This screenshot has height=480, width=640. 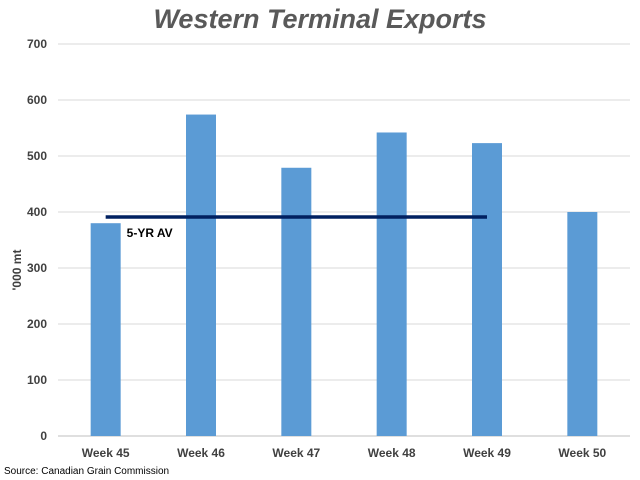 What do you see at coordinates (201, 453) in the screenshot?
I see `x-tick-label: Week 46` at bounding box center [201, 453].